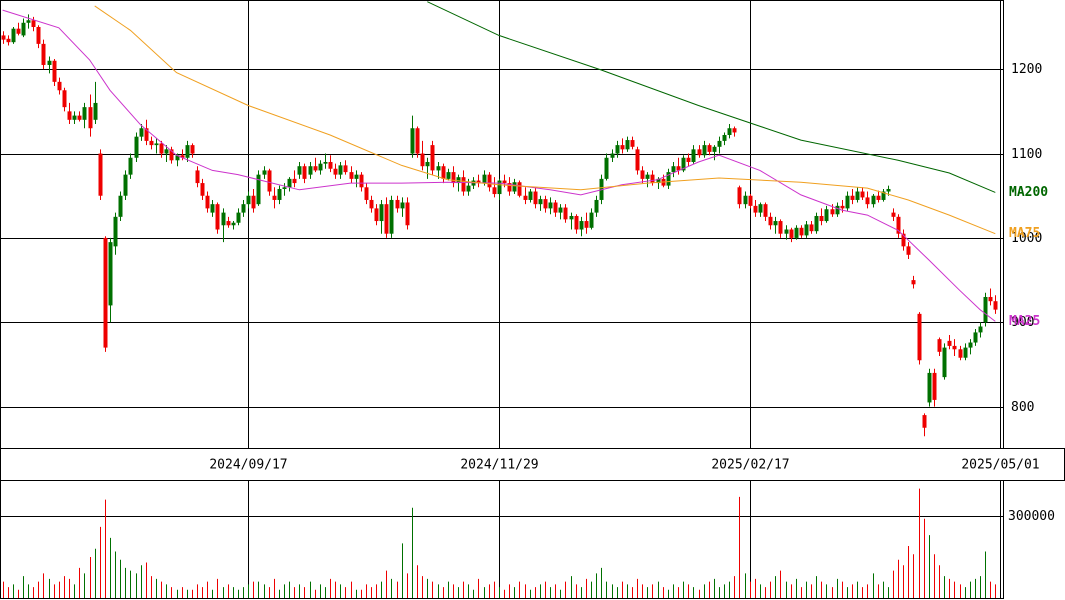 The height and width of the screenshot is (600, 1065). Describe the element at coordinates (1022, 407) in the screenshot. I see `y-tick-label: 800` at that location.